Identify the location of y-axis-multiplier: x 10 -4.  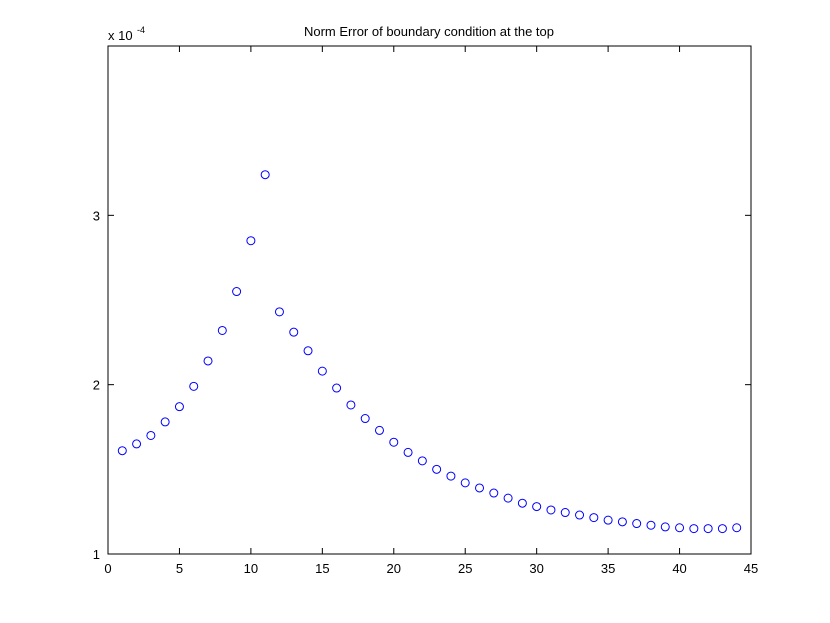
(126, 34).